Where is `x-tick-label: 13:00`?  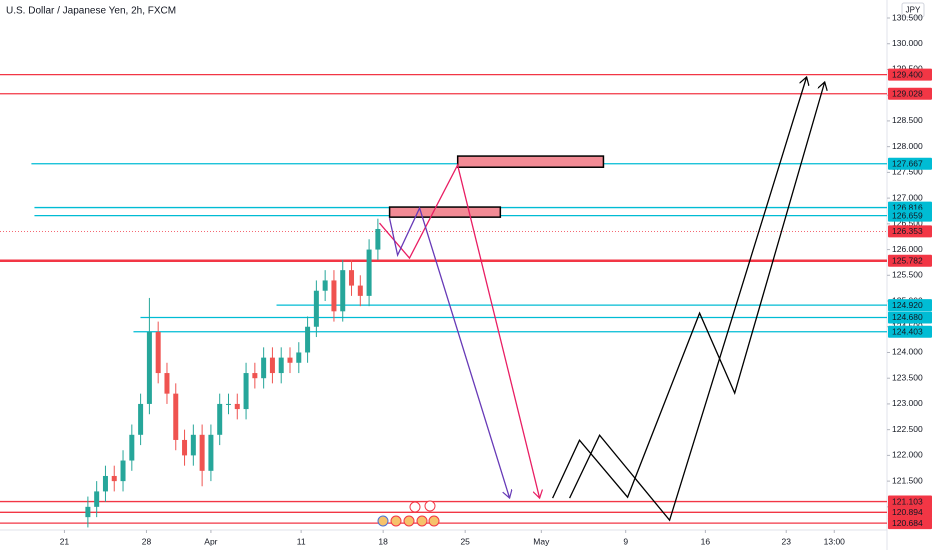
x-tick-label: 13:00 is located at coordinates (835, 541).